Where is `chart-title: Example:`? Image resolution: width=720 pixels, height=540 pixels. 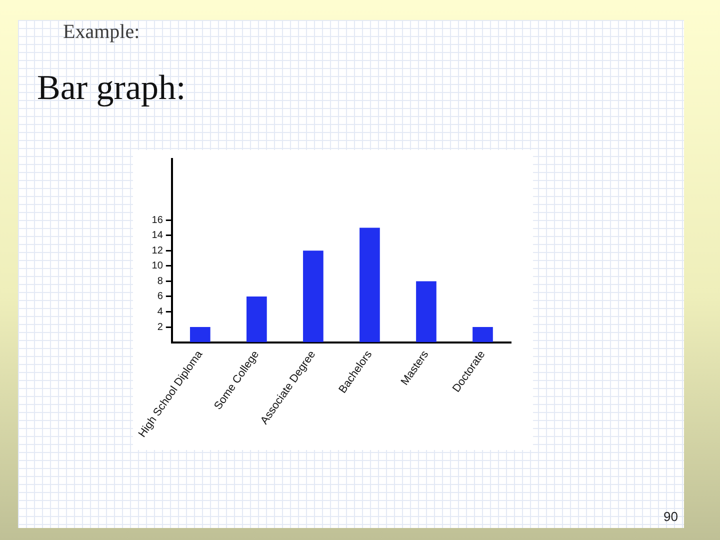 chart-title: Example: is located at coordinates (101, 32).